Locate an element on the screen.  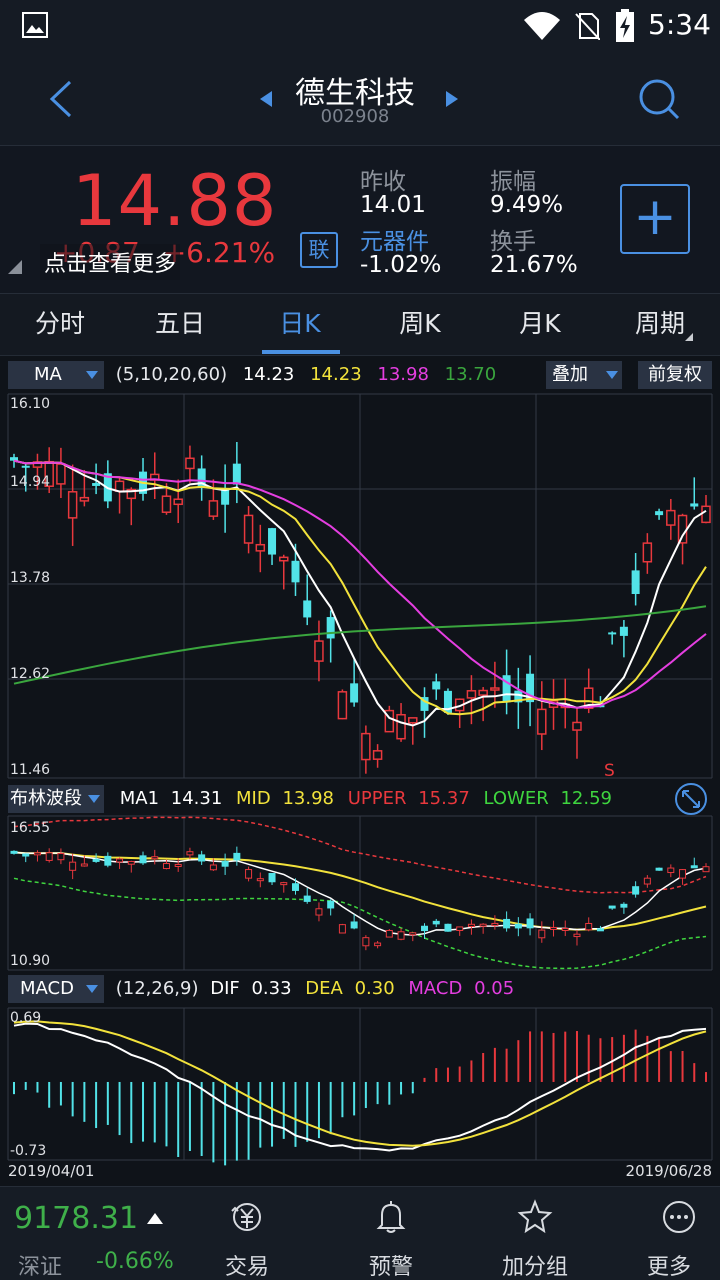
alert-button: 预警 is located at coordinates (391, 1233).